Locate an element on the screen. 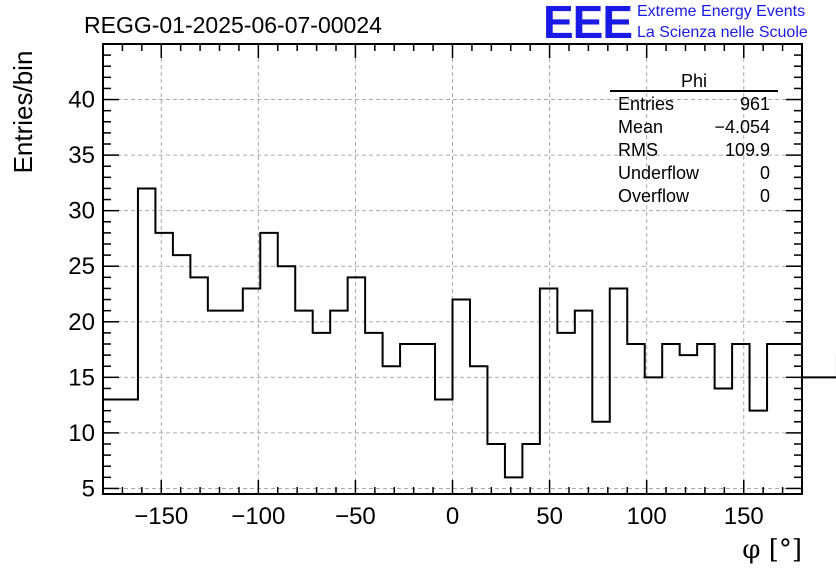 The width and height of the screenshot is (836, 572). stats-label: RMS is located at coordinates (638, 150).